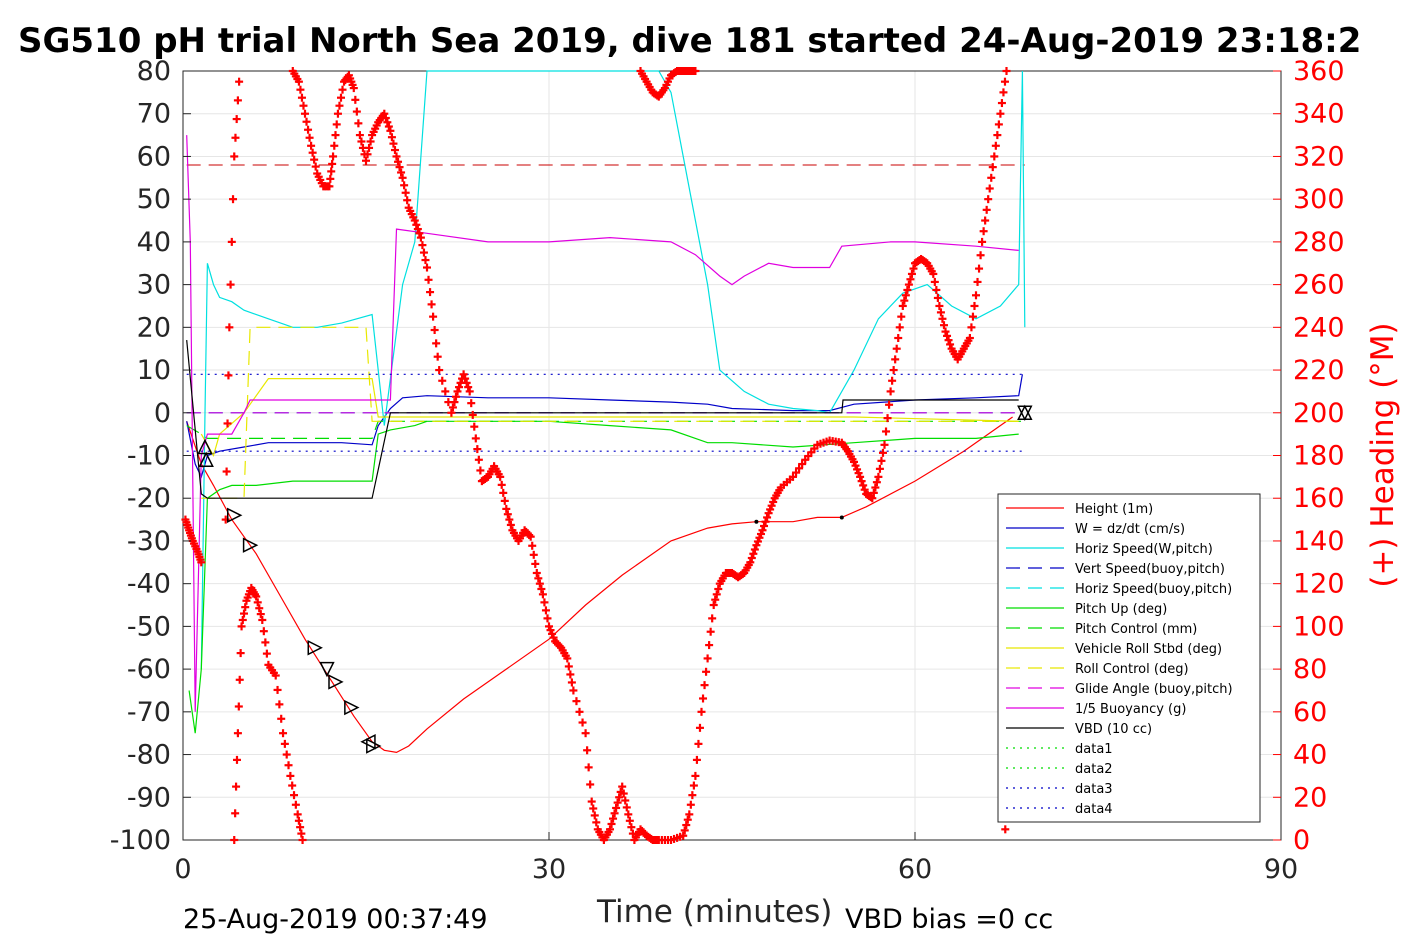 This screenshot has height=945, width=1417. I want to click on legend-entry-8: Roll Control (deg), so click(1132, 669).